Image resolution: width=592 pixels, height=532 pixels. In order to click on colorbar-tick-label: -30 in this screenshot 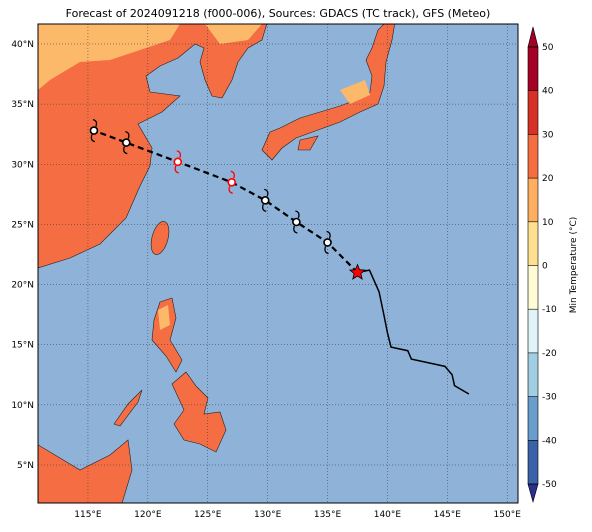, I will do `click(549, 398)`.